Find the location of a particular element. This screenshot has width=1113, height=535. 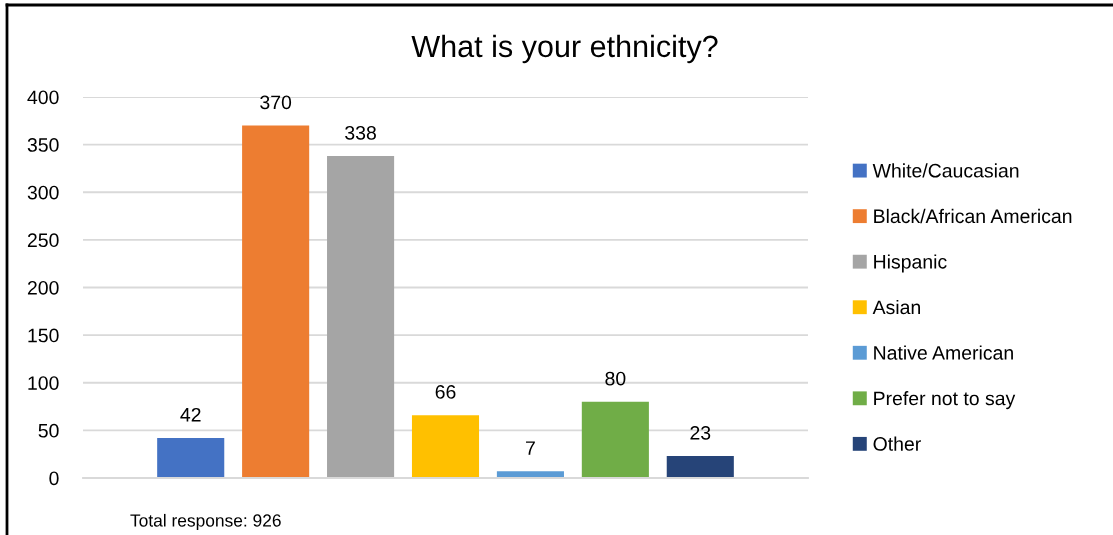

legend-label: Prefer not to say is located at coordinates (945, 400).